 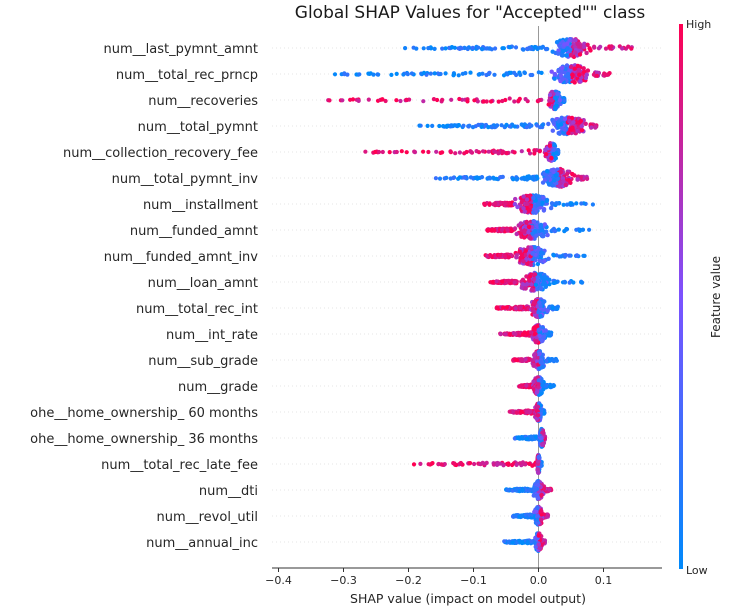 What do you see at coordinates (408, 580) in the screenshot?
I see `x-tick-label: −0.2` at bounding box center [408, 580].